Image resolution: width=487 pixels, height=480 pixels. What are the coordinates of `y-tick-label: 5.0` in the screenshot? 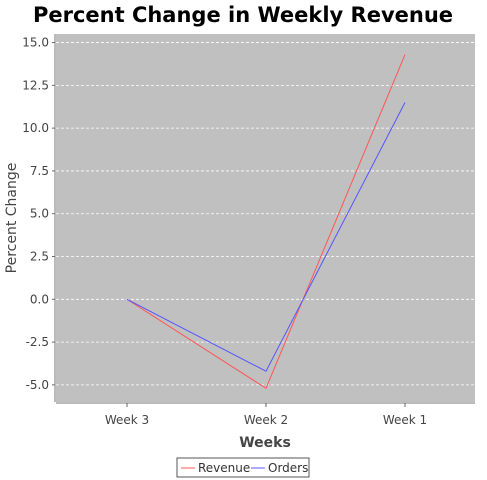 It's located at (39, 214).